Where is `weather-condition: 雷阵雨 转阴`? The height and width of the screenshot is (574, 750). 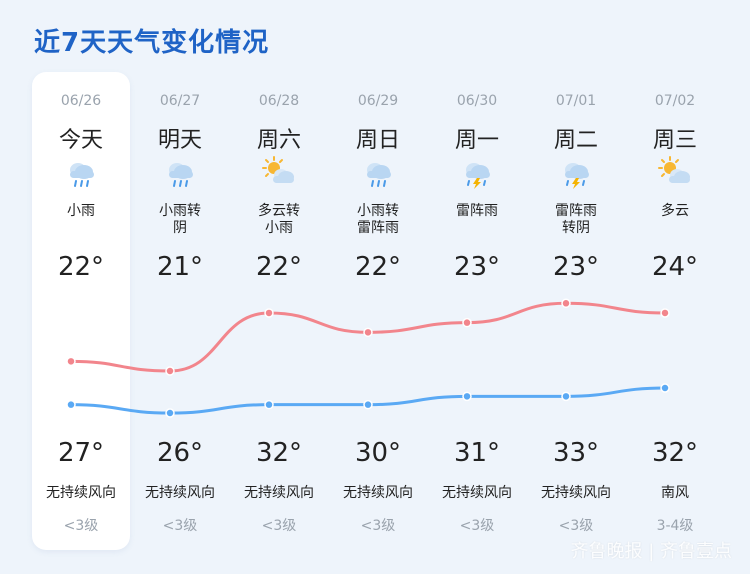 weather-condition: 雷阵雨 转阴 is located at coordinates (576, 219).